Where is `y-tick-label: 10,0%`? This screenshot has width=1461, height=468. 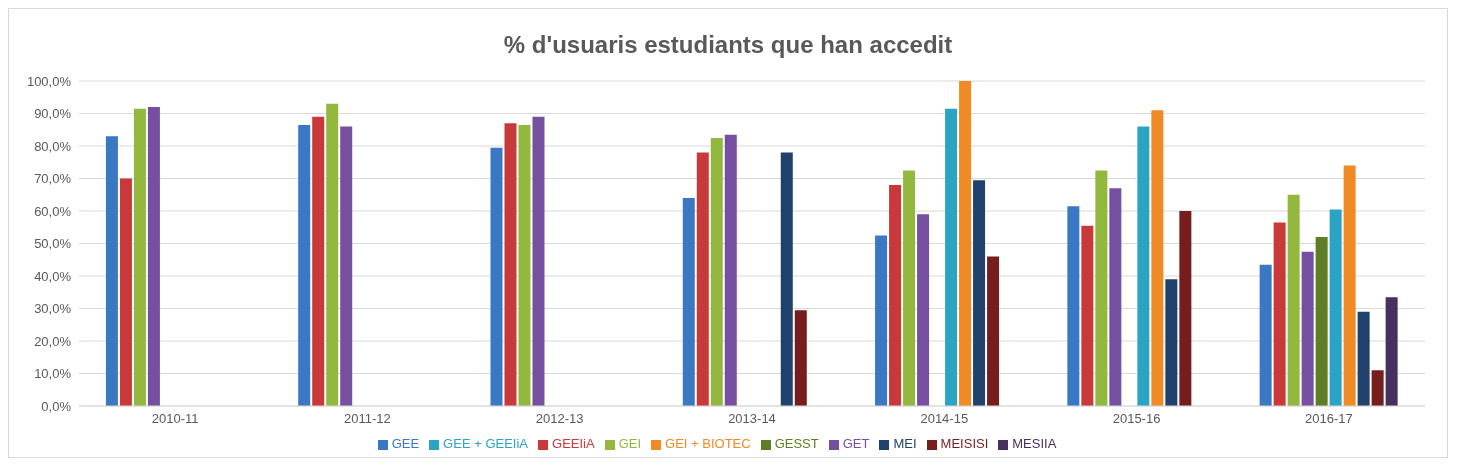 y-tick-label: 10,0% is located at coordinates (53, 374).